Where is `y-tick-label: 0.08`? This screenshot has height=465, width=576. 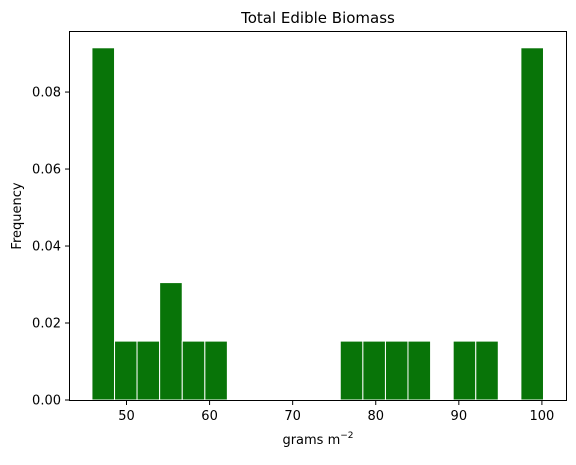
y-tick-label: 0.08 is located at coordinates (46, 93).